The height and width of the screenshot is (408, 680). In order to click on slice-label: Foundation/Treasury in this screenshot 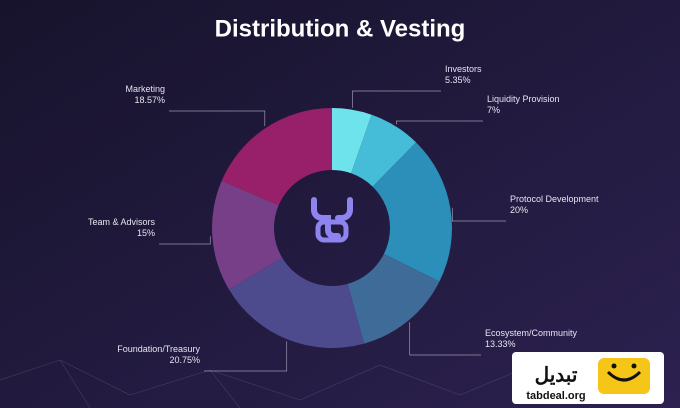, I will do `click(158, 349)`.